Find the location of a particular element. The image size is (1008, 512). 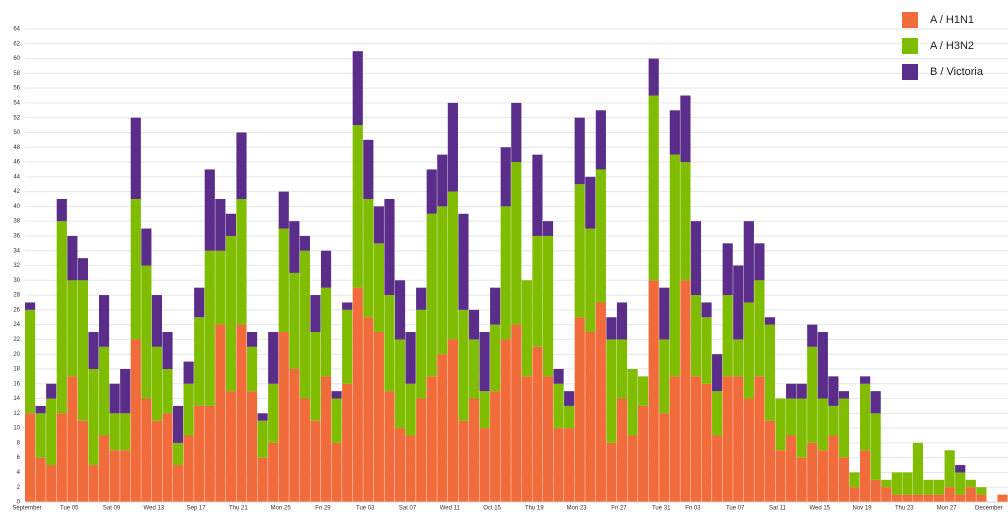

x-tick-label: Wed 15 is located at coordinates (819, 509).